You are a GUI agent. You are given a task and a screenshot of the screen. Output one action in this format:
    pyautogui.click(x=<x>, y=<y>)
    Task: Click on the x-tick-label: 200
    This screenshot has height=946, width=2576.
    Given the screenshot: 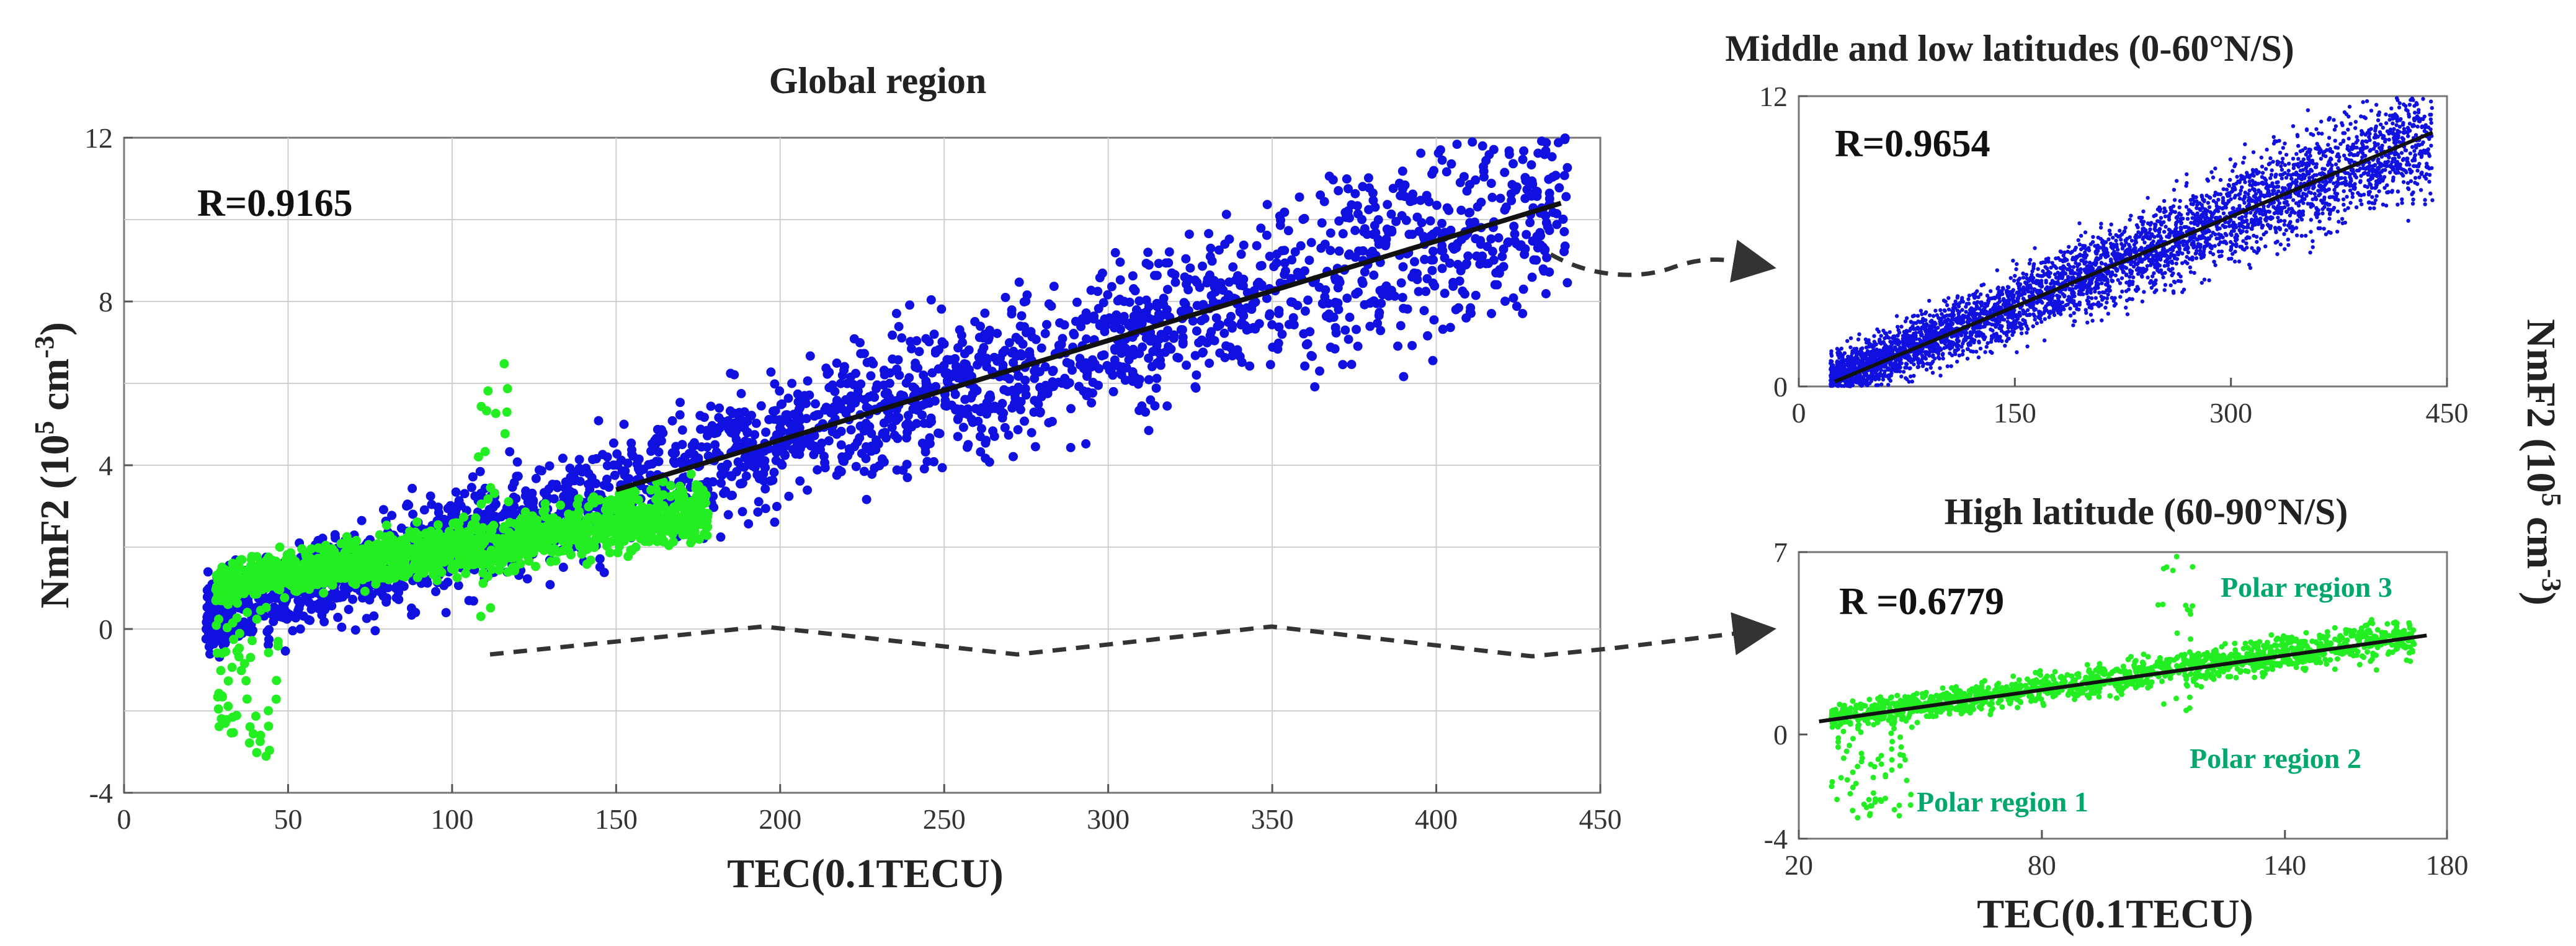 What is the action you would take?
    pyautogui.click(x=780, y=819)
    